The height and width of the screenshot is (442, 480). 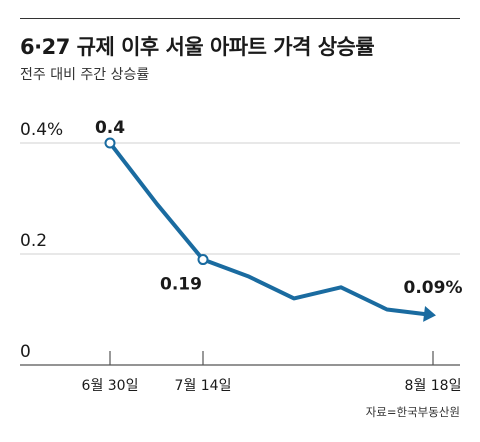 What do you see at coordinates (33, 241) in the screenshot?
I see `y-tick-label: 0.2` at bounding box center [33, 241].